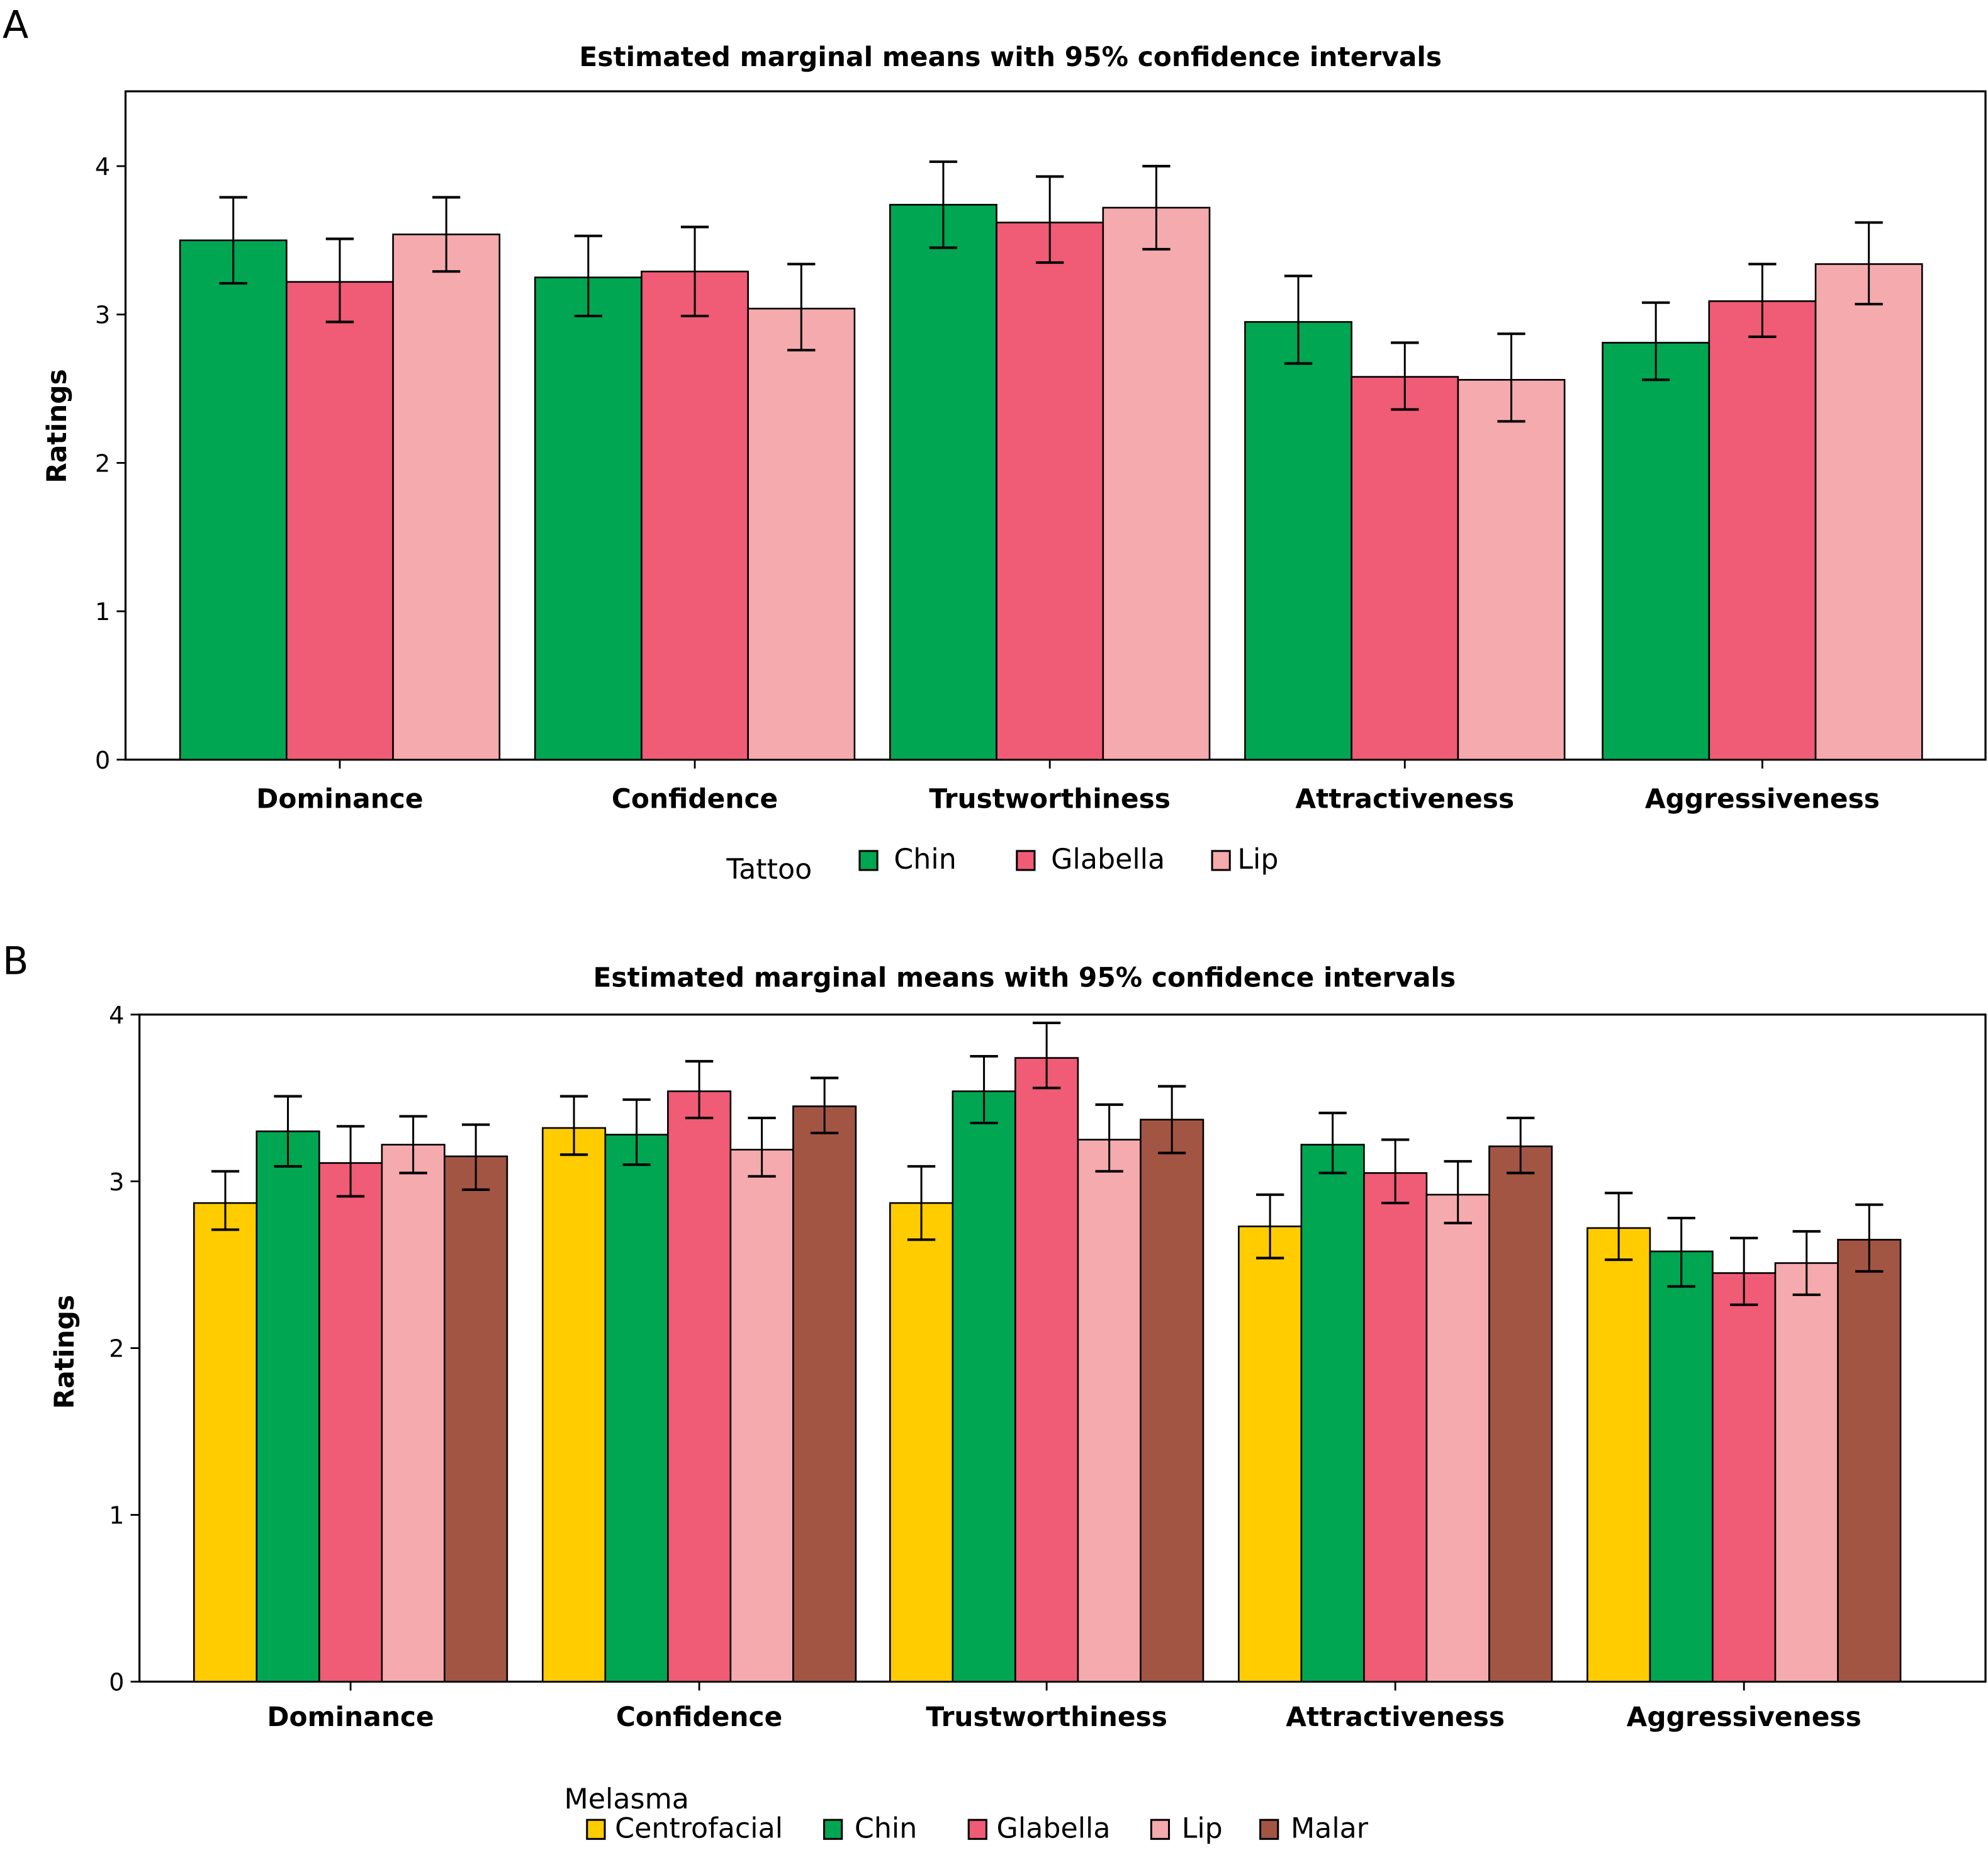  I want to click on error-bar-glabella-dominance, so click(339, 280).